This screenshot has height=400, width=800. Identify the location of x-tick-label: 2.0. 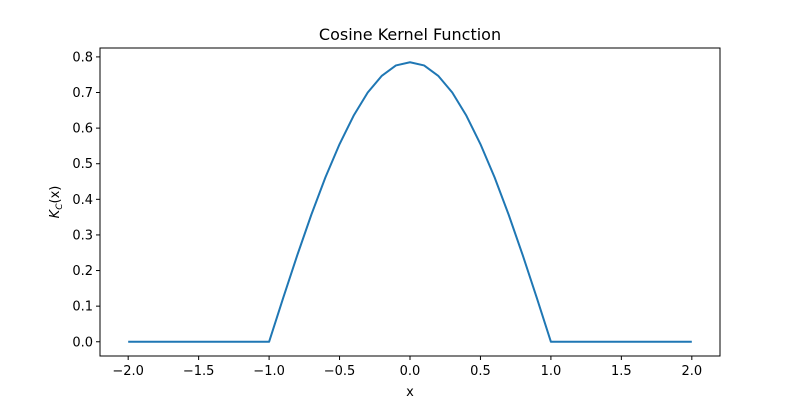
(691, 371).